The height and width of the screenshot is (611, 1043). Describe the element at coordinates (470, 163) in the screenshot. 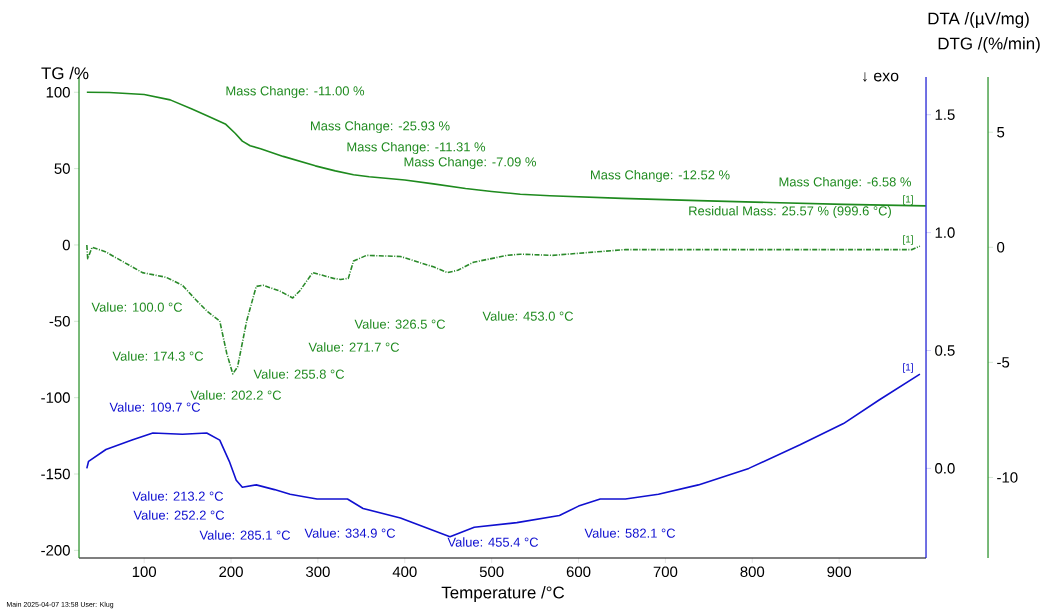

I see `annotation: Mass Change: -7.09 %` at that location.